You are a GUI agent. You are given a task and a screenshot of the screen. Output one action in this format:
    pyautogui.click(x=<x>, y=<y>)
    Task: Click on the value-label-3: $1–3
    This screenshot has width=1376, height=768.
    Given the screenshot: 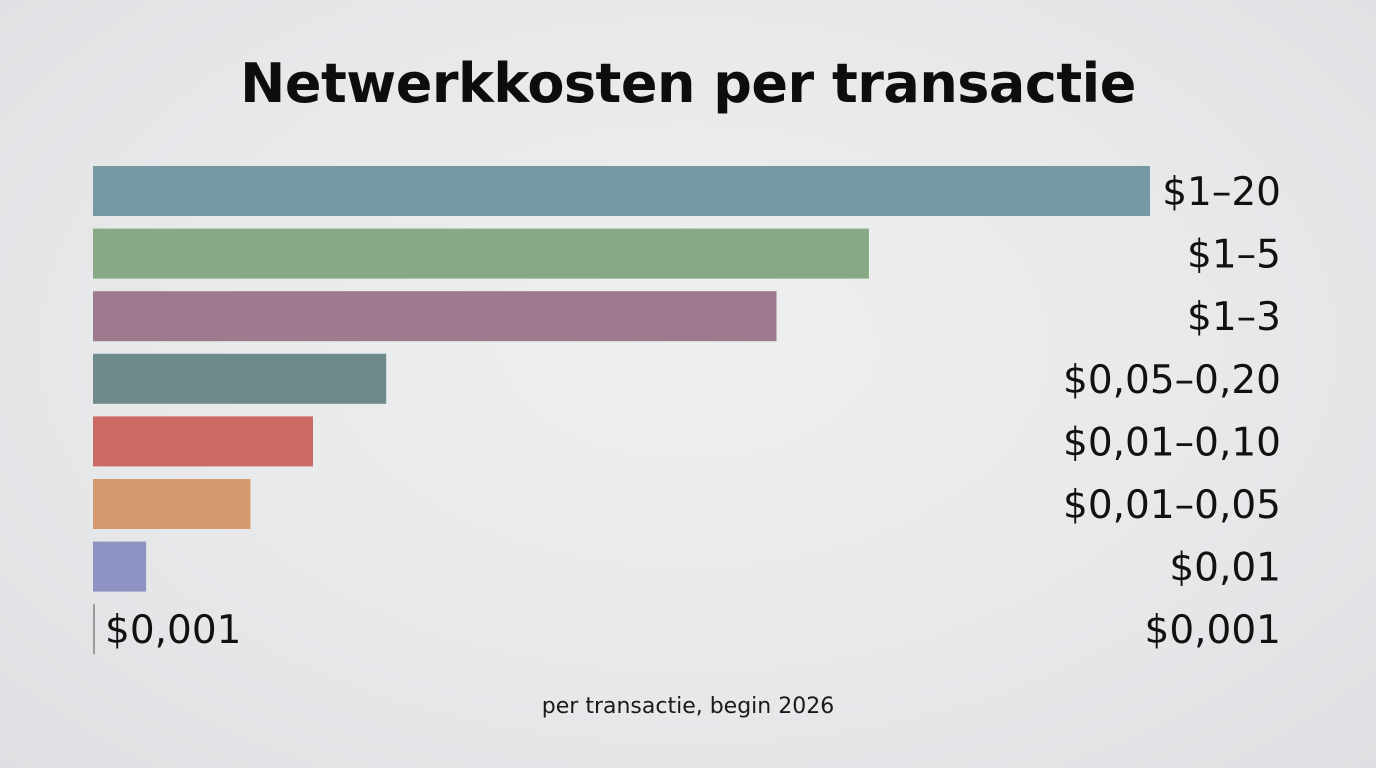 What is the action you would take?
    pyautogui.click(x=1234, y=317)
    